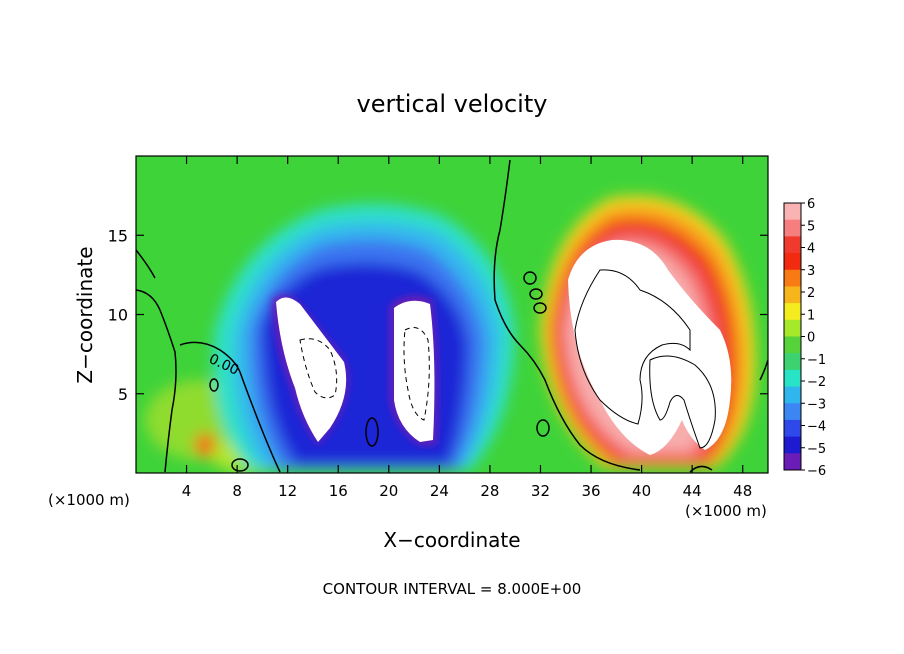  What do you see at coordinates (811, 338) in the screenshot?
I see `colorbar-label: 0` at bounding box center [811, 338].